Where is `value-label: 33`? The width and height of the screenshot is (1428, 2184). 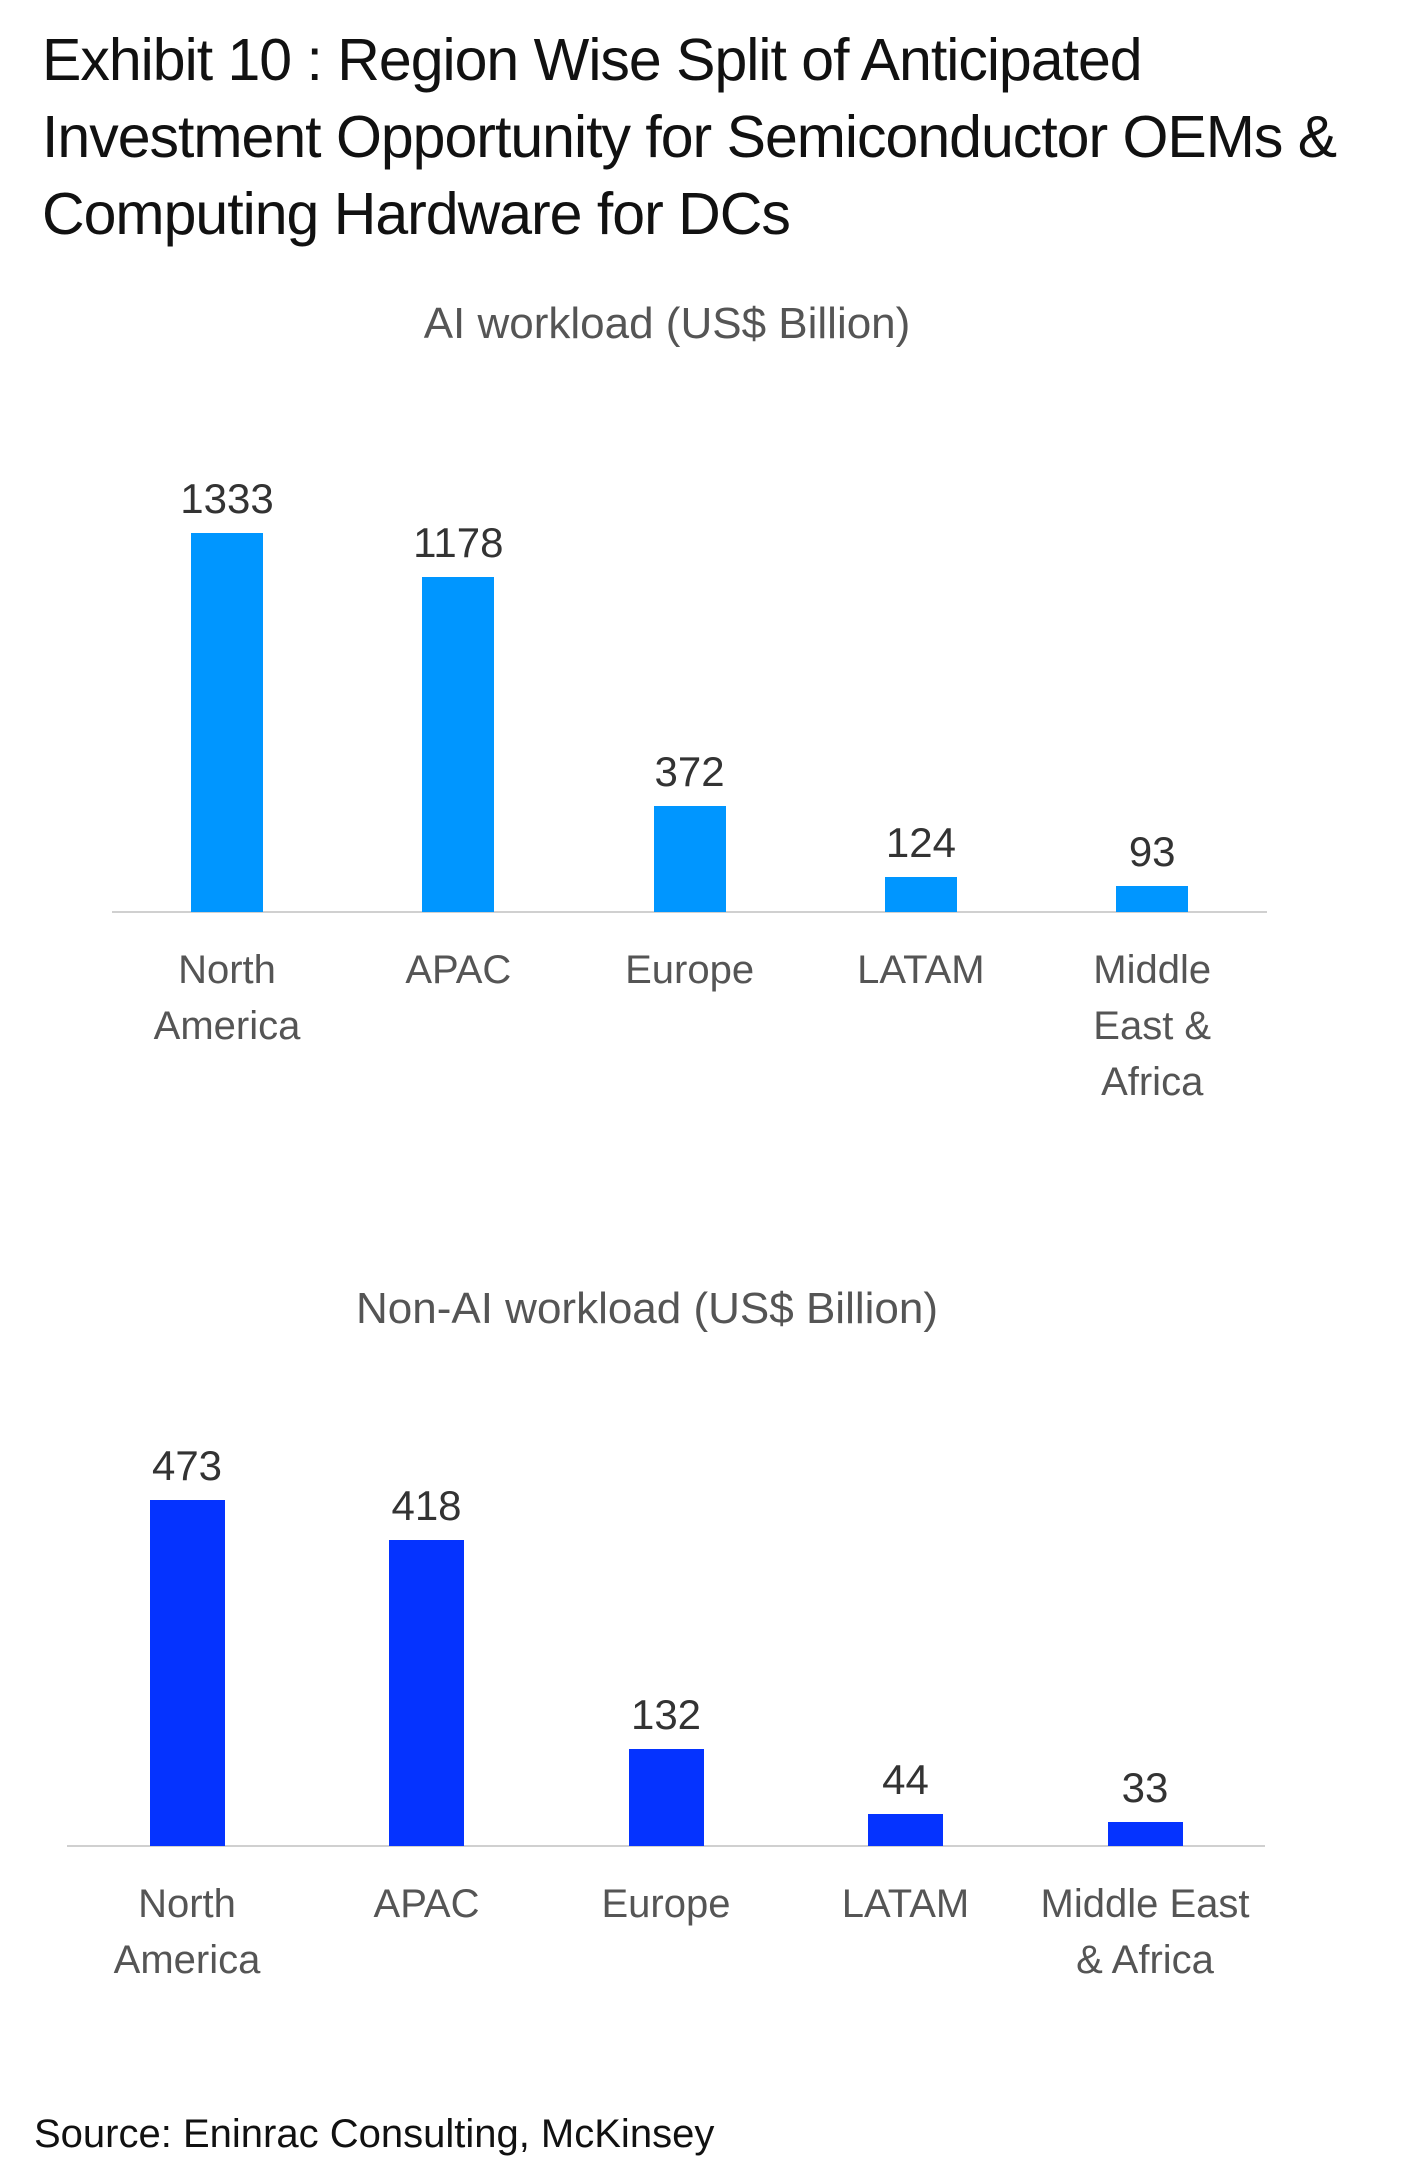
value-label: 33 is located at coordinates (1145, 1787).